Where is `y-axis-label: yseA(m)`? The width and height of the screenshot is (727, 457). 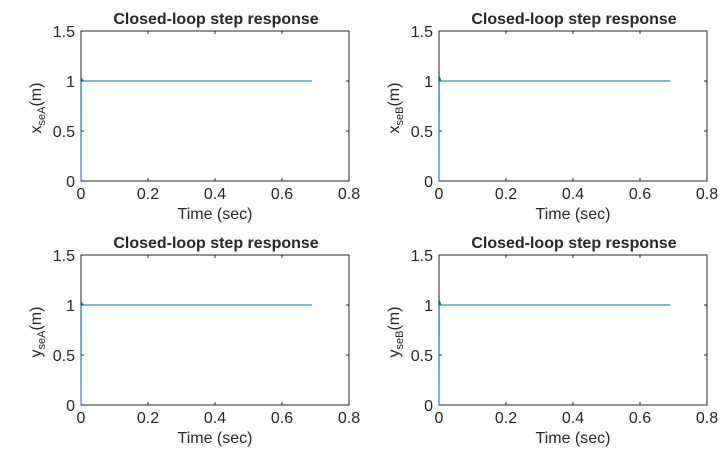
y-axis-label: yseA(m) is located at coordinates (38, 332).